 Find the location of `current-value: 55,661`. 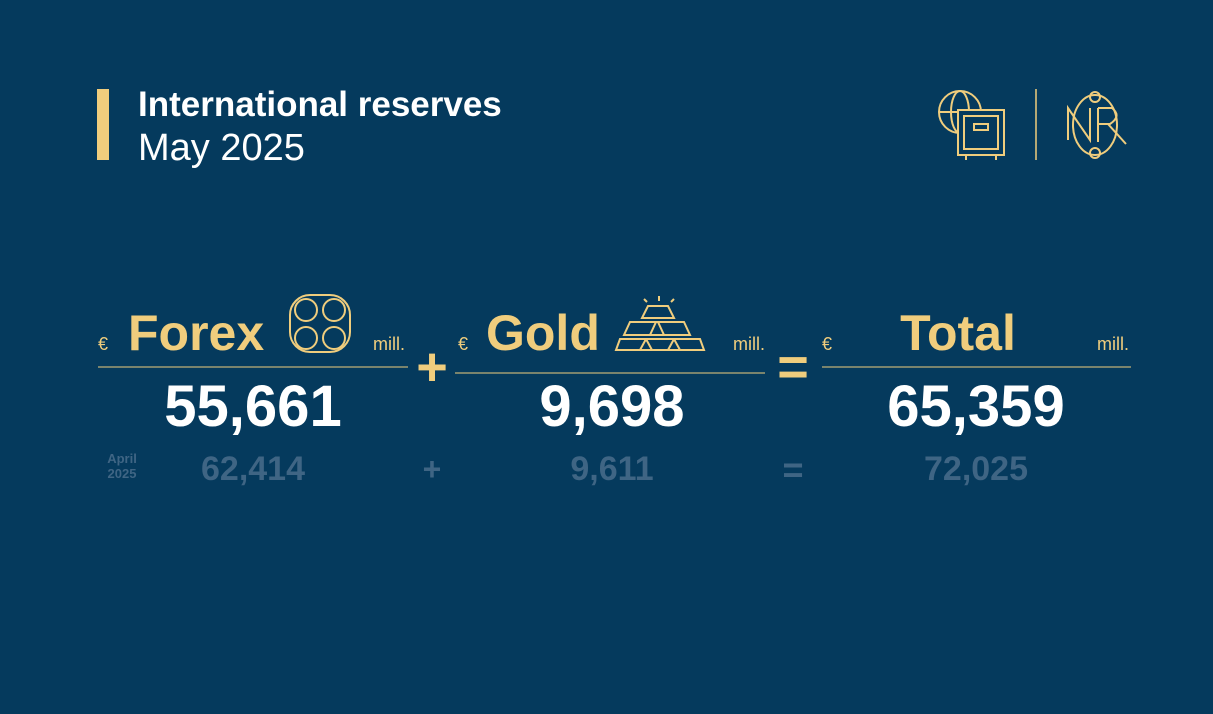

current-value: 55,661 is located at coordinates (252, 406).